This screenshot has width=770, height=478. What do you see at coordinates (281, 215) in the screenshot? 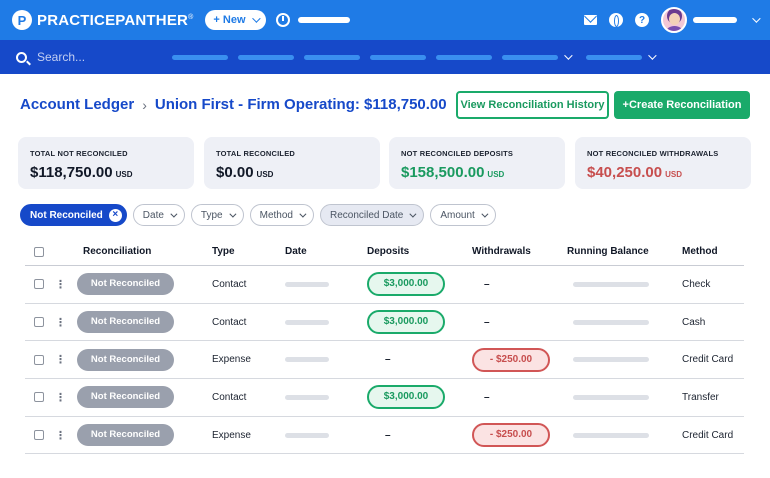
I see `filter-method: Method` at bounding box center [281, 215].